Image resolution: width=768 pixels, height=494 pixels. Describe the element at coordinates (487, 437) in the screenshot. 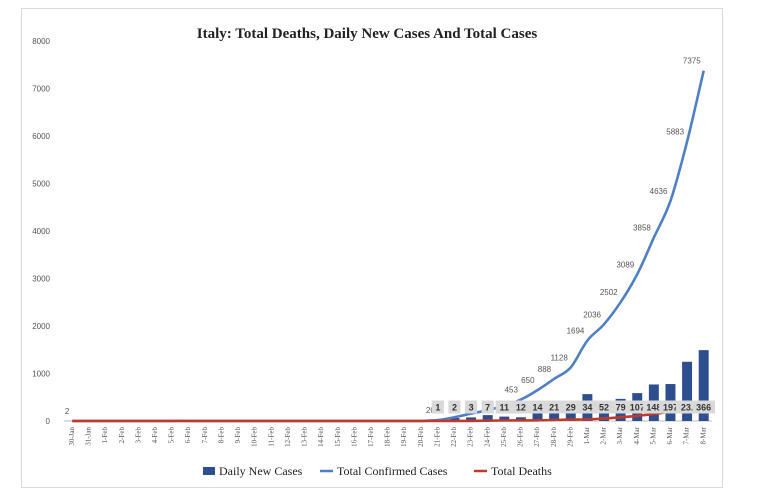

I see `x-tick-label: 24-Feb` at that location.